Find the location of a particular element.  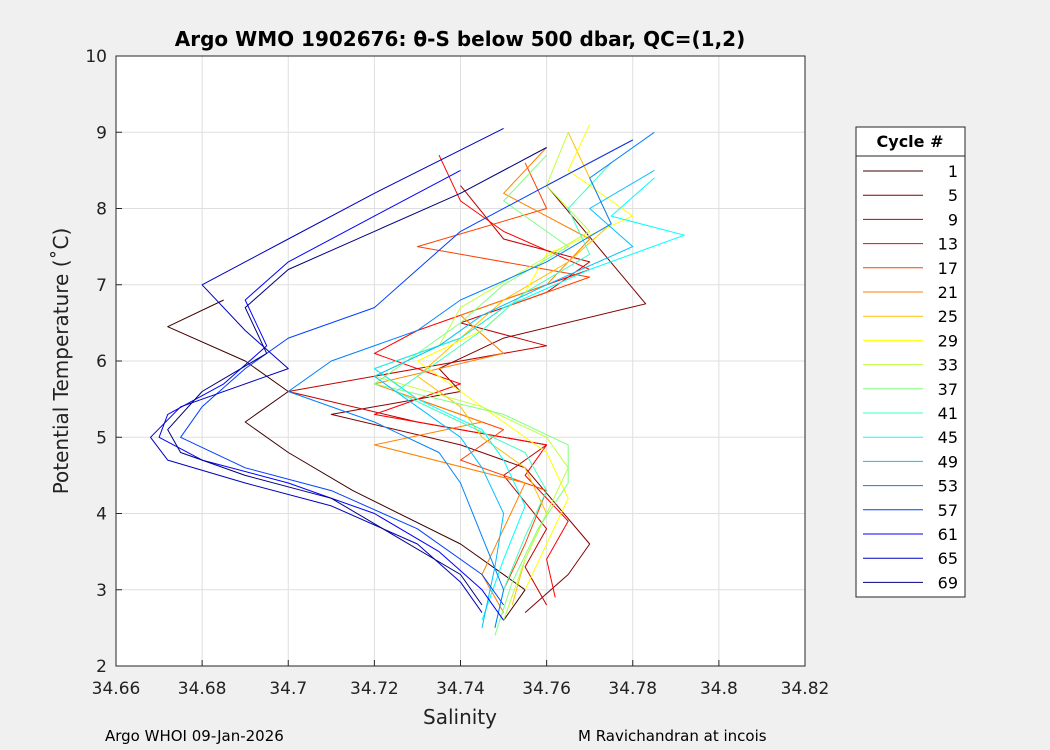

x-tick-label: 34.68 is located at coordinates (202, 689).